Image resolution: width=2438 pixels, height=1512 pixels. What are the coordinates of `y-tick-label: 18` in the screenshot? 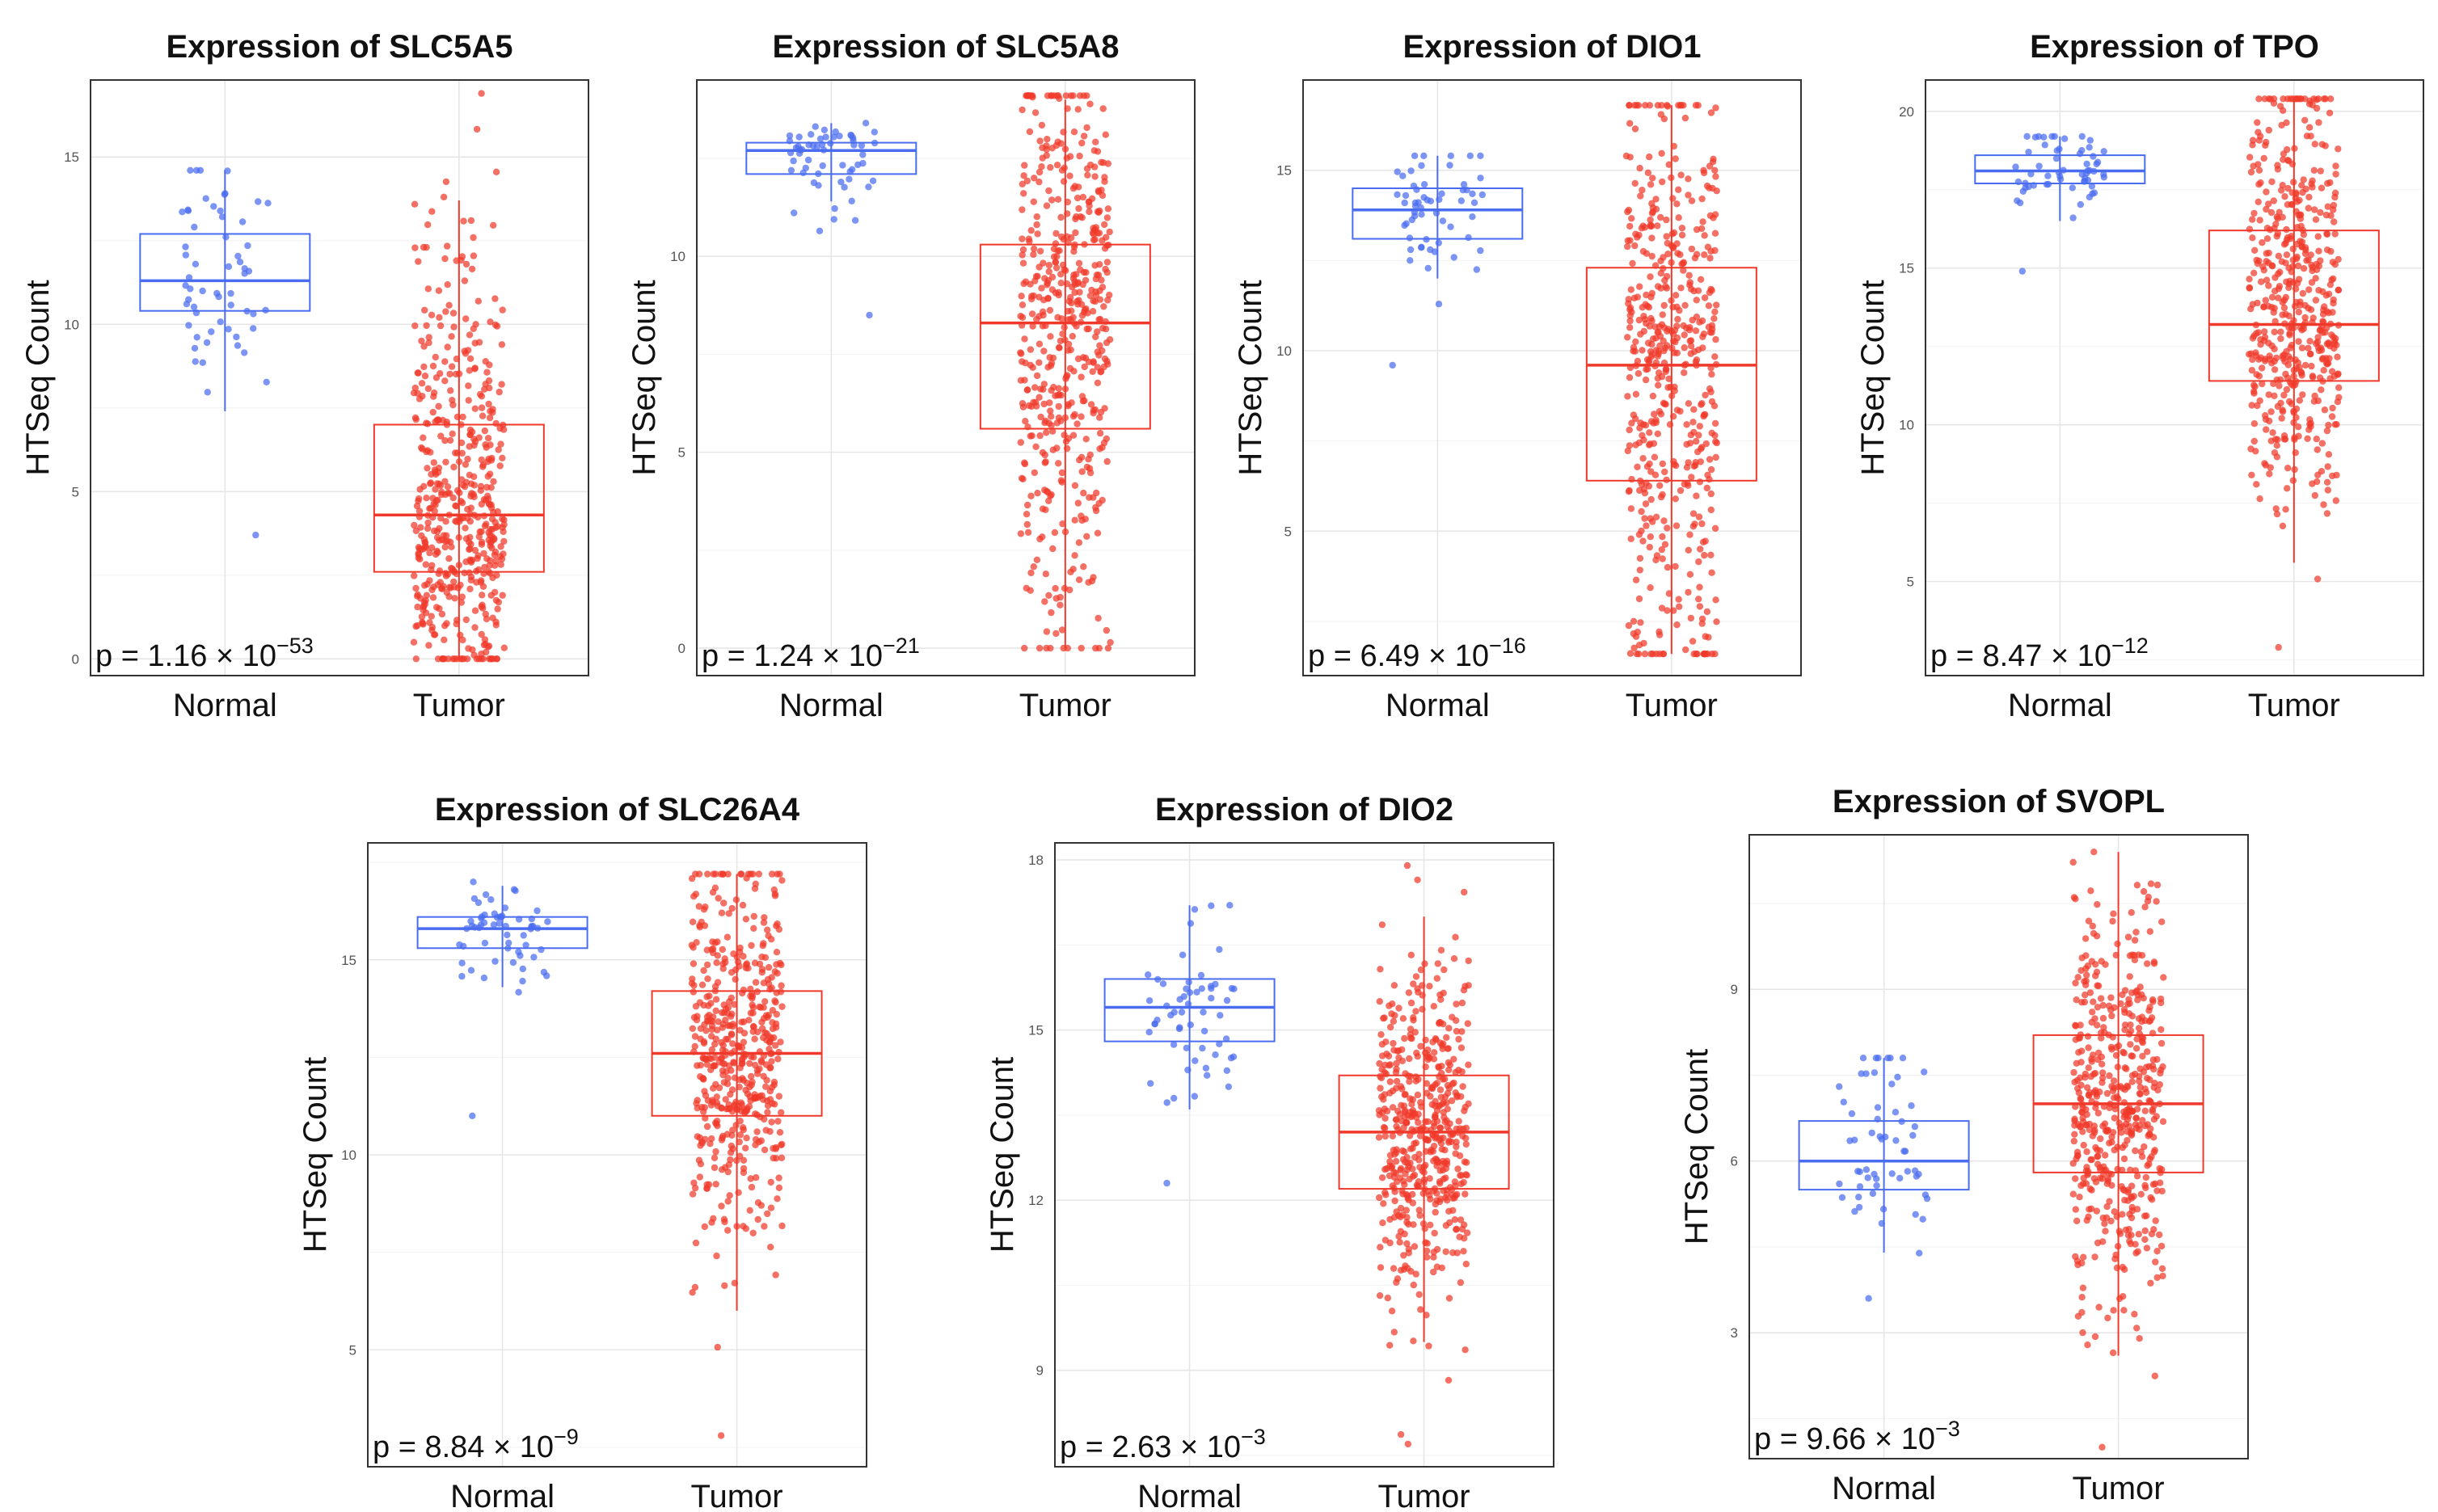 It's located at (1036, 860).